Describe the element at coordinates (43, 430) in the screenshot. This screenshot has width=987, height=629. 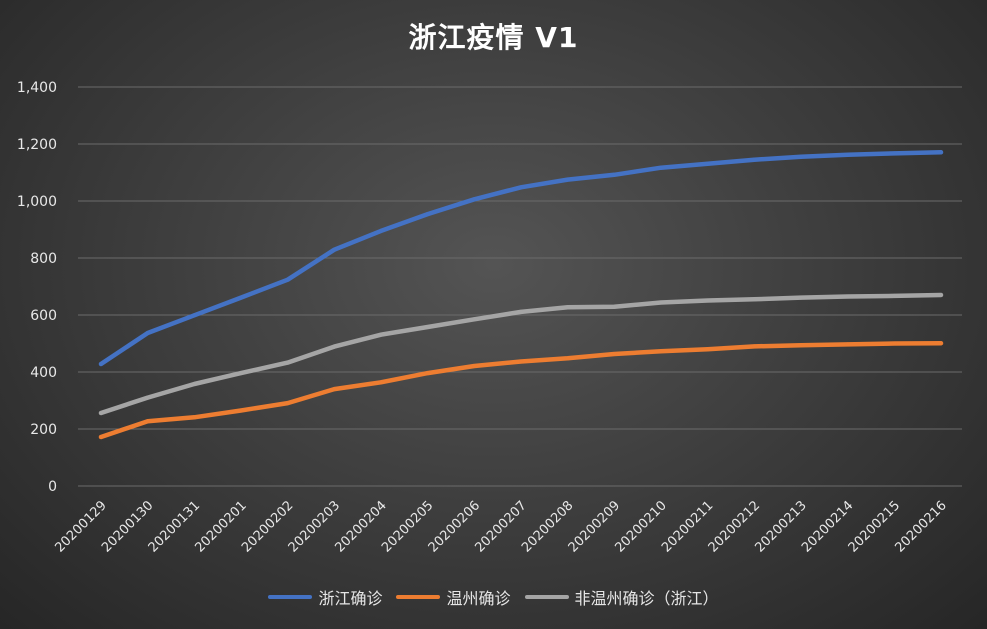
I see `y-tick-label: 200` at that location.